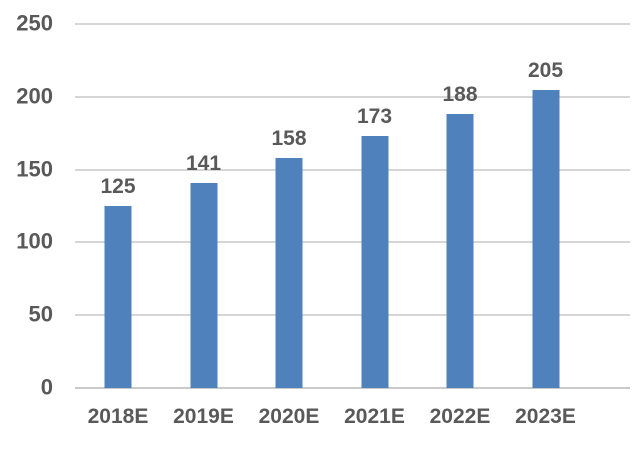  Describe the element at coordinates (545, 70) in the screenshot. I see `bar-value-label: 205` at that location.